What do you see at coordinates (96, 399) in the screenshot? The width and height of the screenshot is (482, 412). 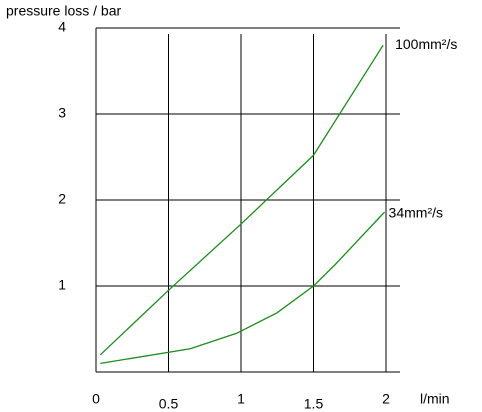 I see `x-tick-label: 0` at bounding box center [96, 399].